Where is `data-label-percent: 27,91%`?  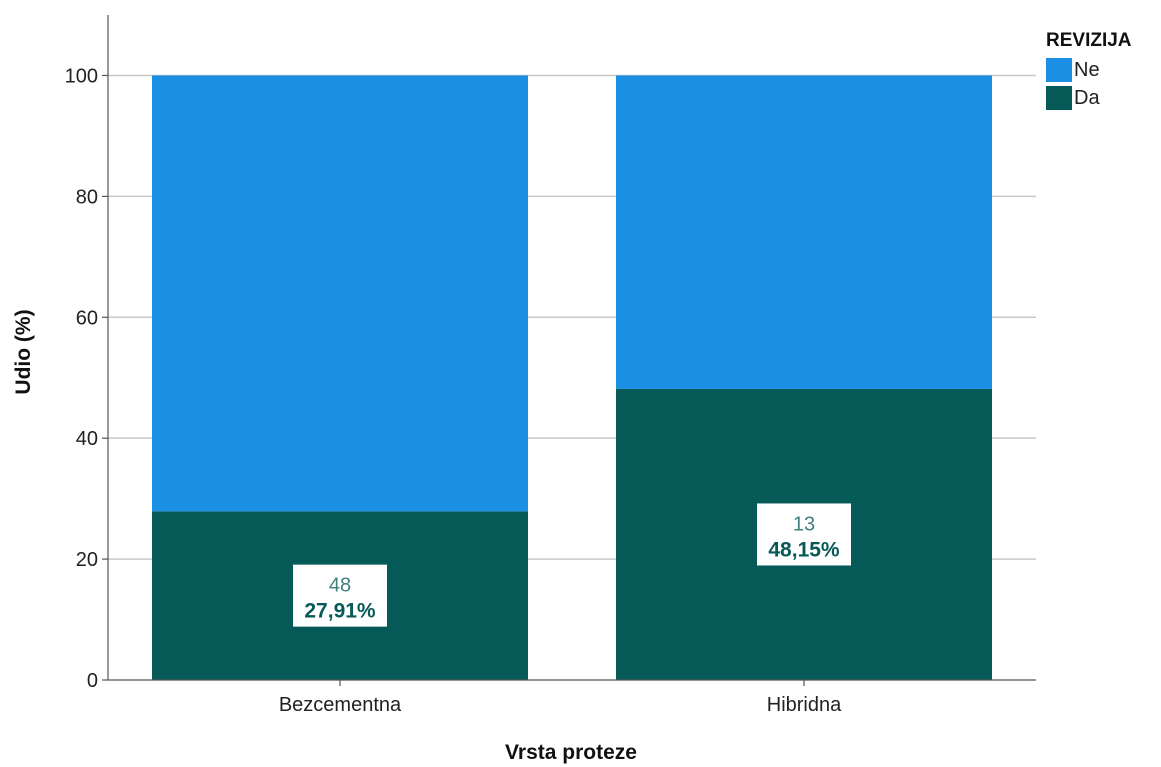
data-label-percent: 27,91% is located at coordinates (340, 611).